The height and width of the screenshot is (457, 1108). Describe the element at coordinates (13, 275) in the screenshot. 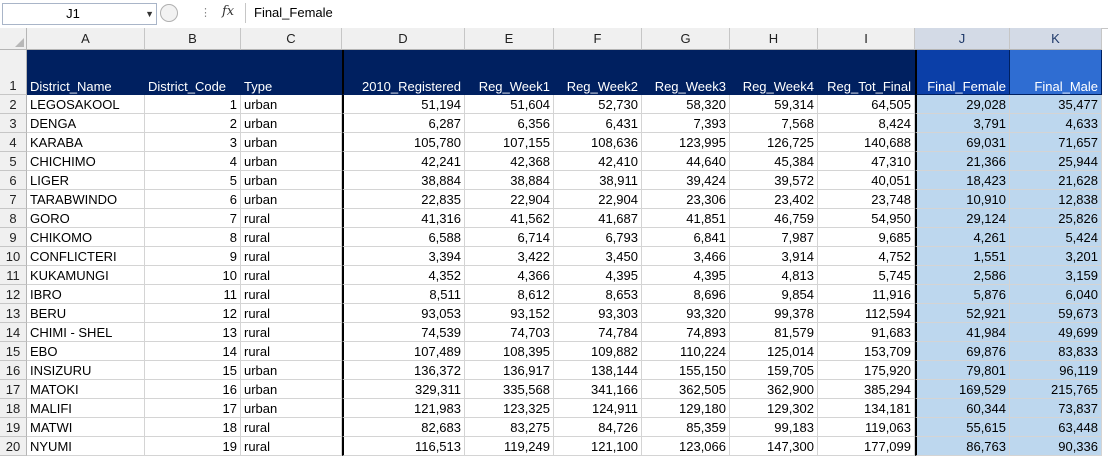

I see `row-header-11: 11` at that location.